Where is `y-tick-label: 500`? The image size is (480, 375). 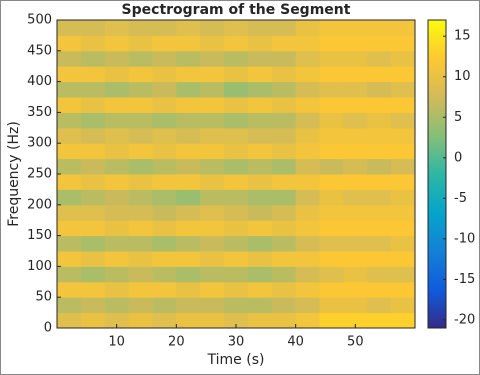 y-tick-label: 500 is located at coordinates (39, 20).